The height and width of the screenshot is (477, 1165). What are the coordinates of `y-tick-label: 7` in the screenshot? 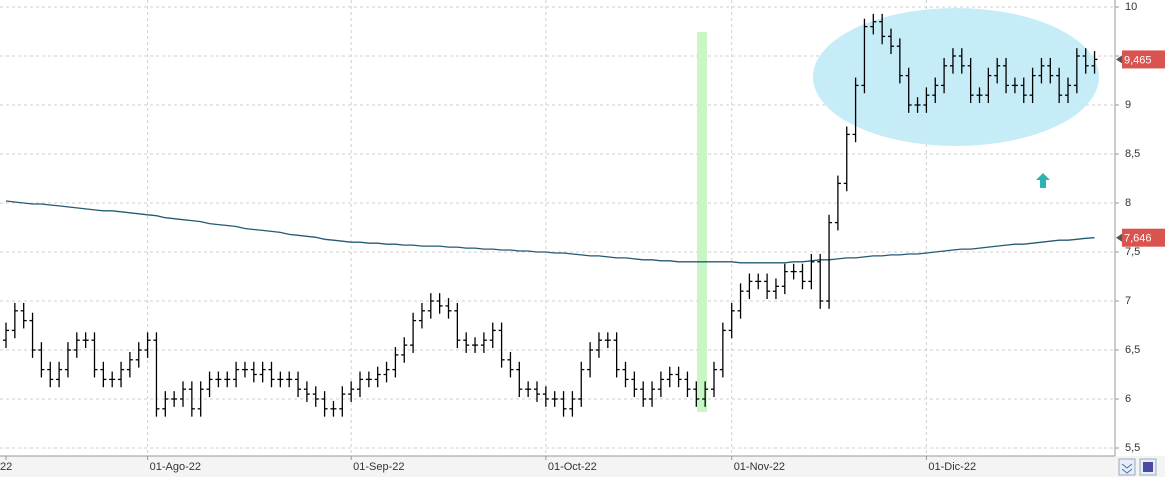 It's located at (1128, 301).